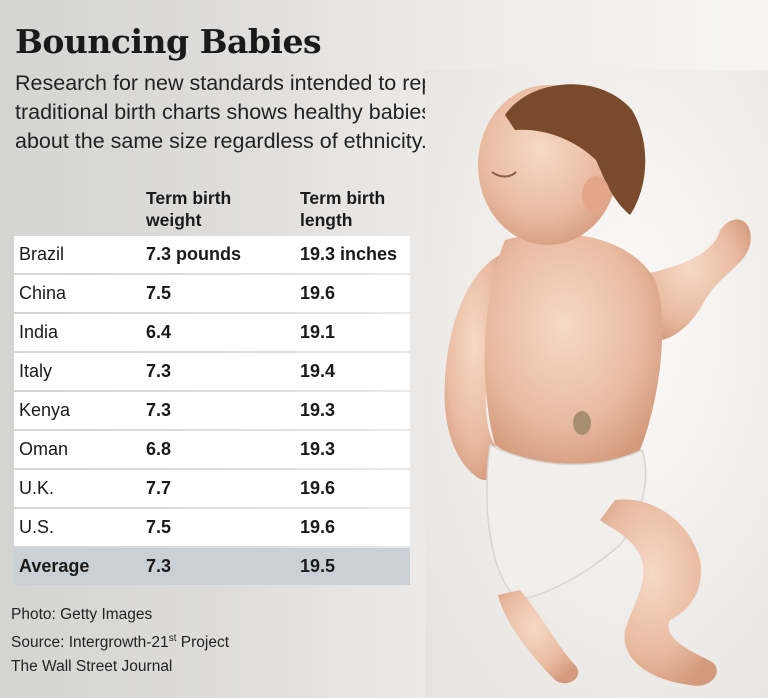 The width and height of the screenshot is (768, 698). I want to click on photo-credit: Photo: Getty Images, so click(82, 614).